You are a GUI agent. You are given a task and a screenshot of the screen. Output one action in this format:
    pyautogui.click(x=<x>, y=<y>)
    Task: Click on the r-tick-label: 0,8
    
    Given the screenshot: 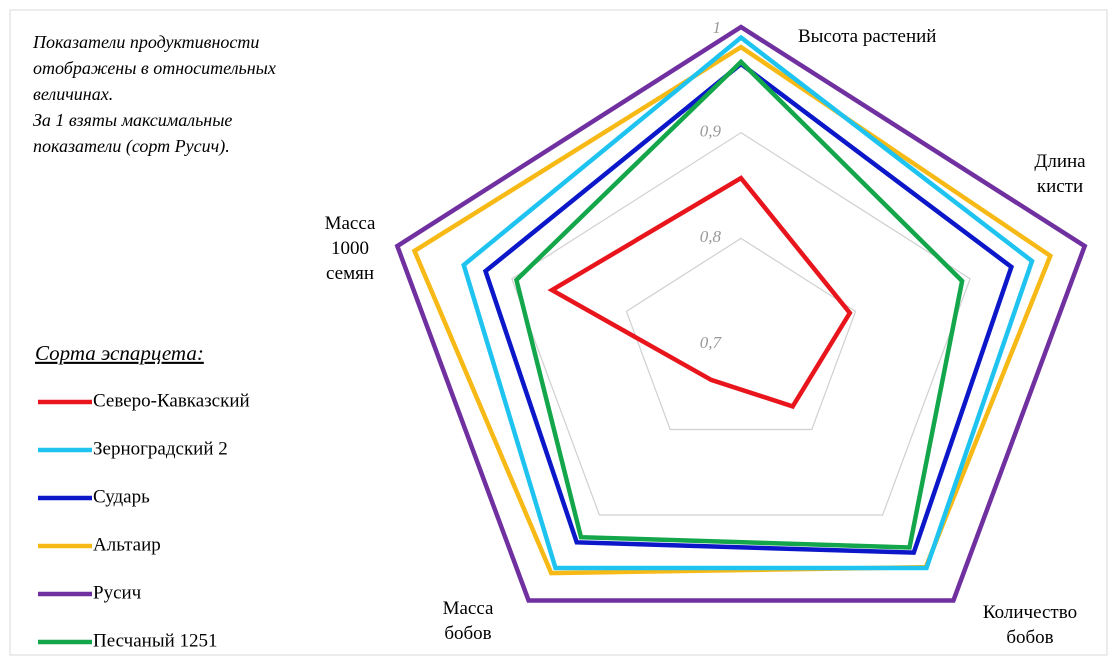 What is the action you would take?
    pyautogui.click(x=711, y=236)
    